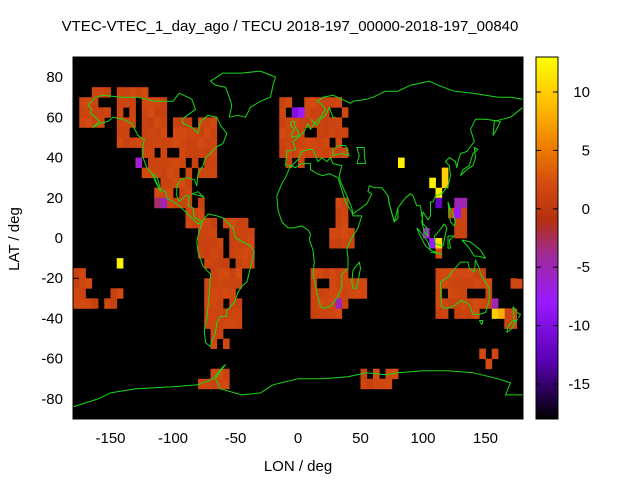  What do you see at coordinates (173, 438) in the screenshot?
I see `x-tick-label: -100` at bounding box center [173, 438].